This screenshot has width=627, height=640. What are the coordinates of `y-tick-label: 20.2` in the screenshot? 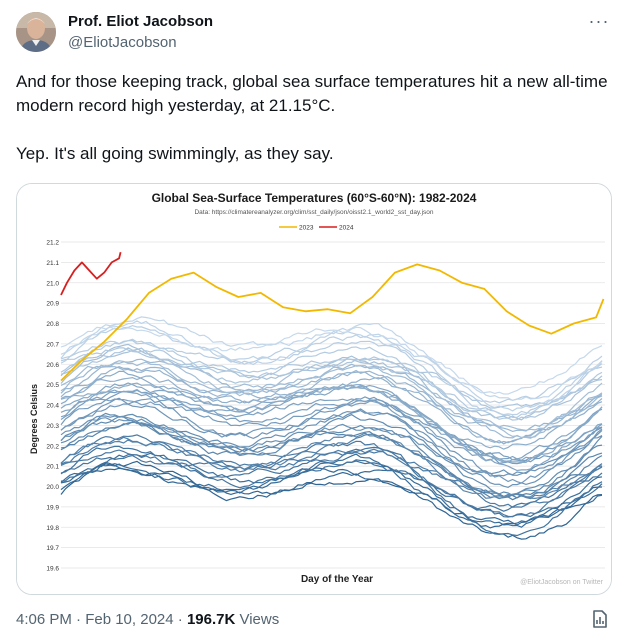 It's located at (52, 446).